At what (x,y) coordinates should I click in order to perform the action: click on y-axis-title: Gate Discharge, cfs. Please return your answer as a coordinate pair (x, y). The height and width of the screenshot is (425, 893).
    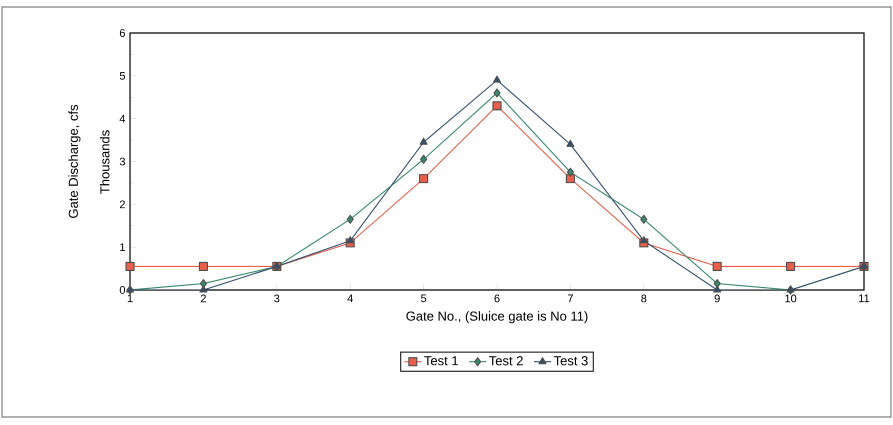
    Looking at the image, I should click on (74, 161).